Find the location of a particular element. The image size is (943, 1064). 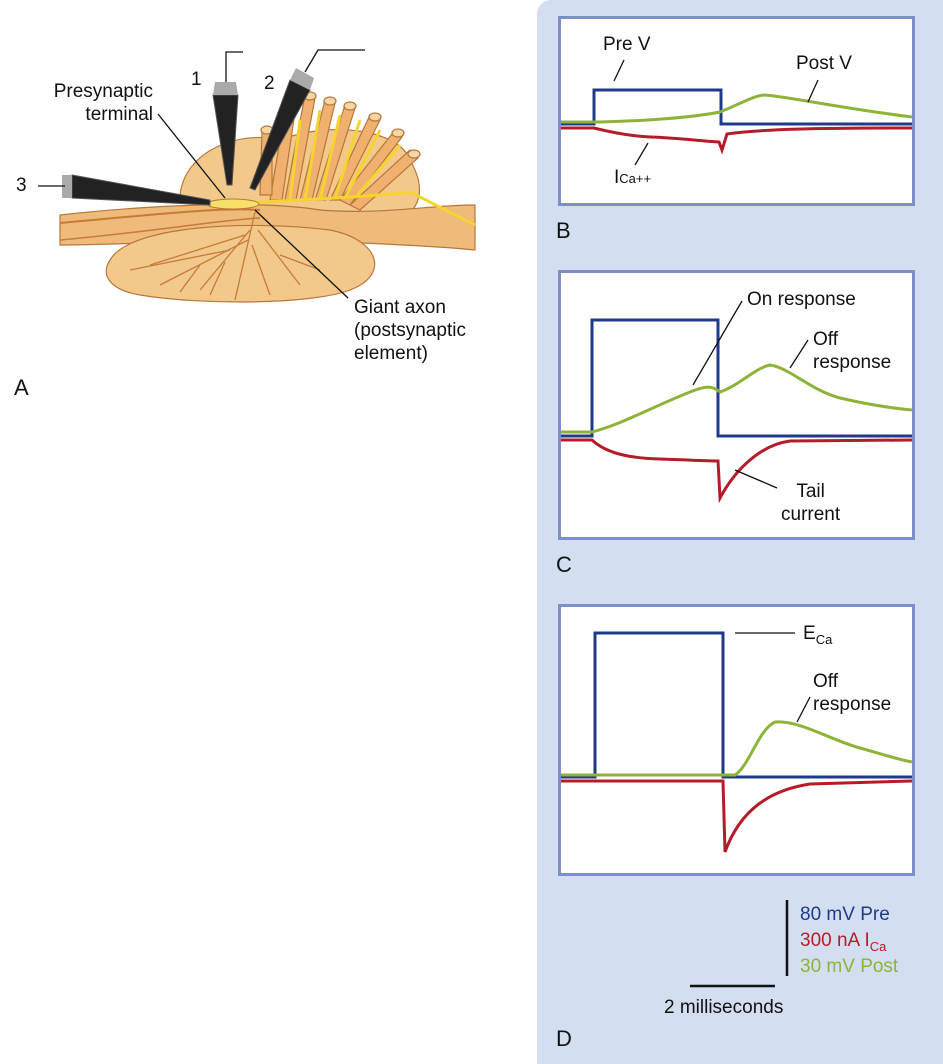

electrode-2-label: 2 is located at coordinates (269, 83).